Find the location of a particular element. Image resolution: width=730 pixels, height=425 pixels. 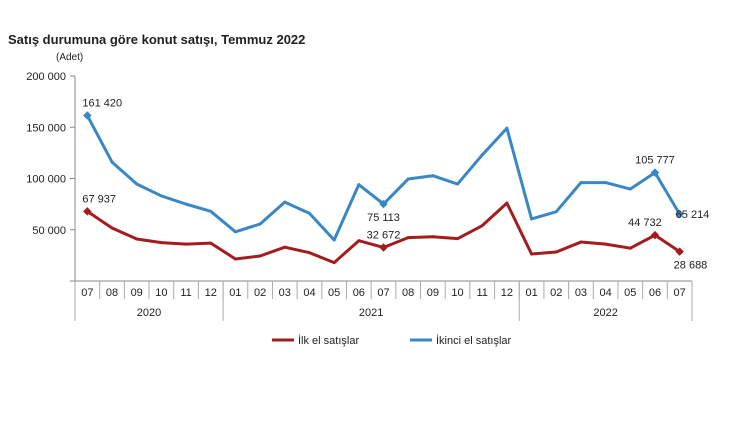

y-tick-label: 200 000 is located at coordinates (46, 77).